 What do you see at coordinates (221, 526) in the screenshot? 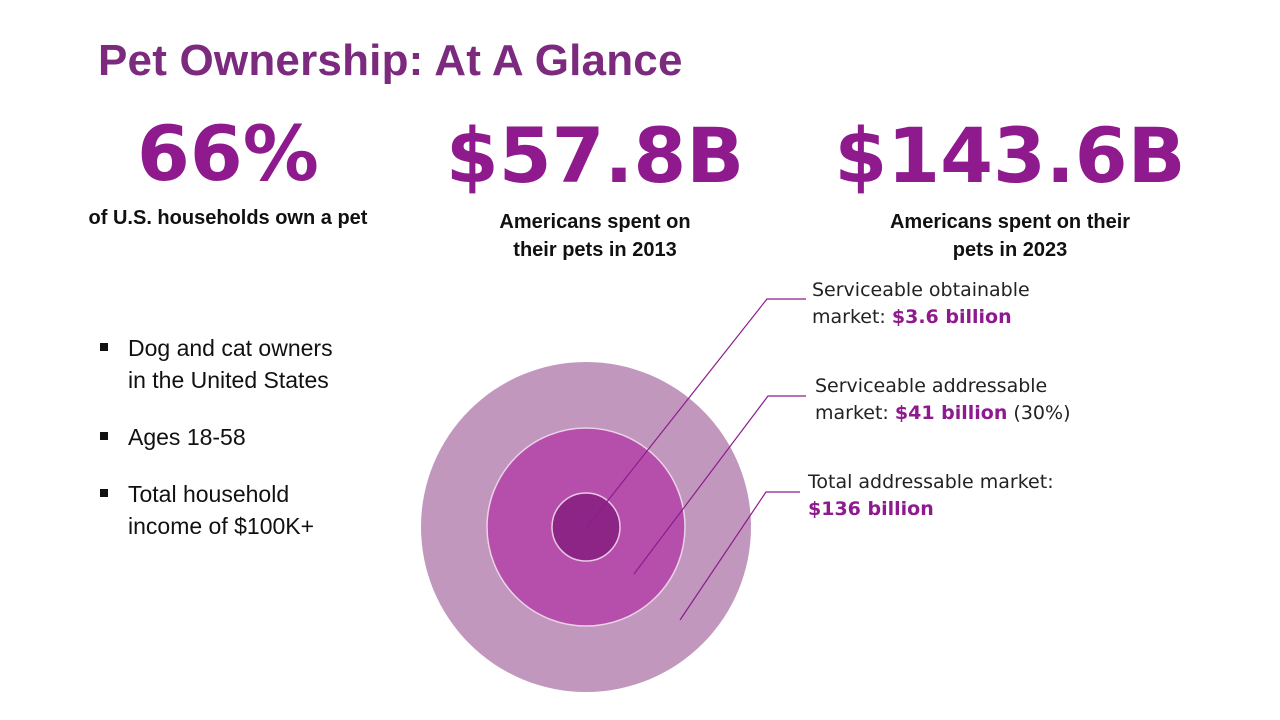
I see `bullet-line: income of $100K+` at bounding box center [221, 526].